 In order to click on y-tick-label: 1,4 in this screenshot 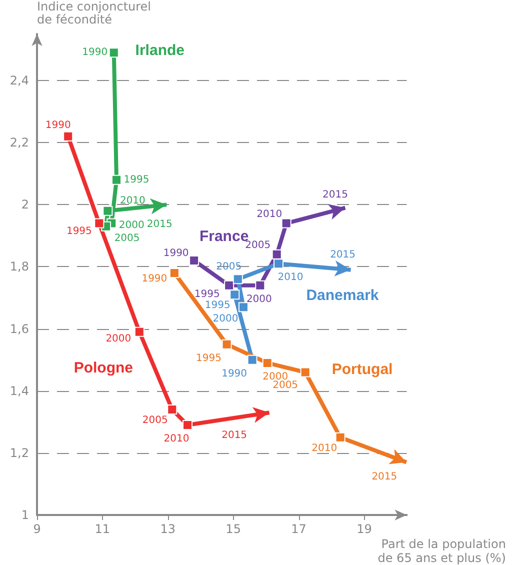, I will do `click(19, 391)`.